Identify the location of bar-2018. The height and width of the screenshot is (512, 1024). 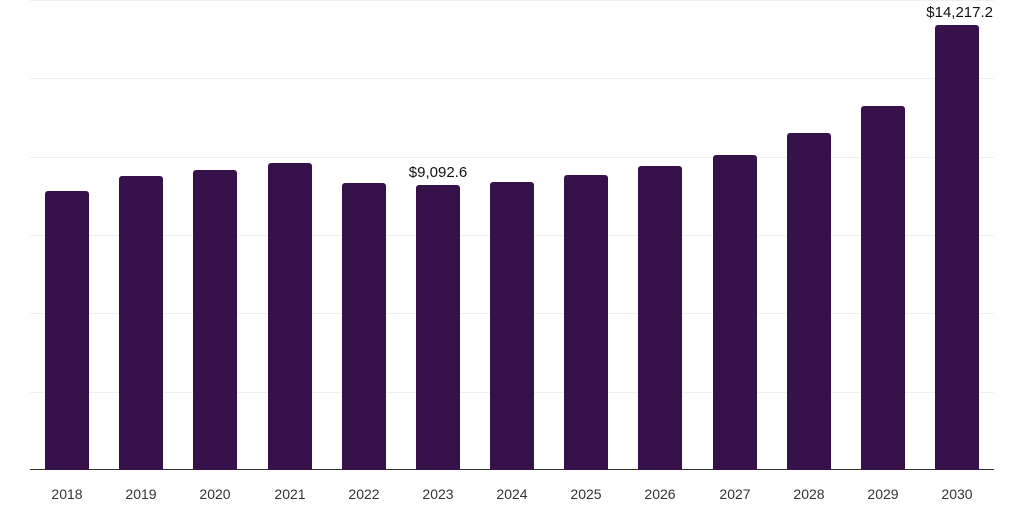
(67, 330).